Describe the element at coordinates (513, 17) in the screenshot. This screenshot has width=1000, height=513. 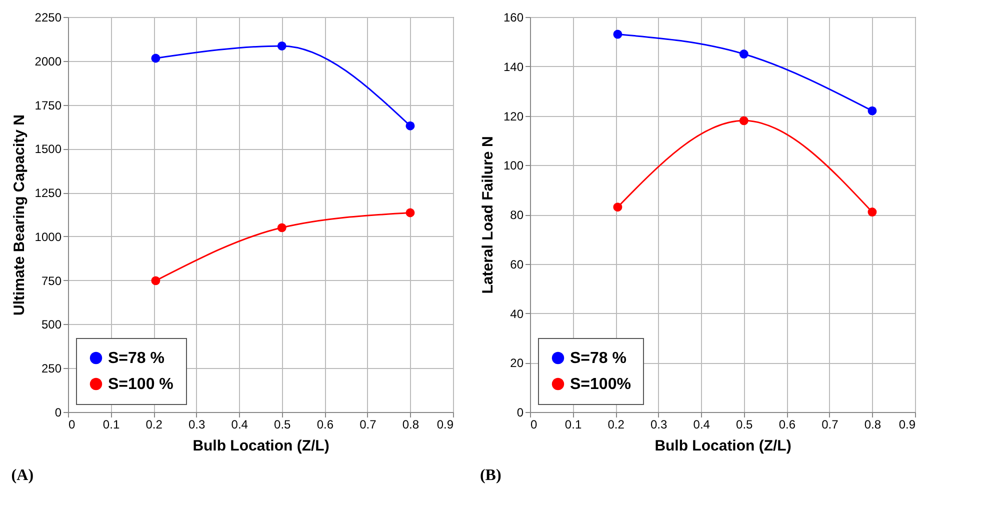
I see `y-tick-label: 160` at that location.